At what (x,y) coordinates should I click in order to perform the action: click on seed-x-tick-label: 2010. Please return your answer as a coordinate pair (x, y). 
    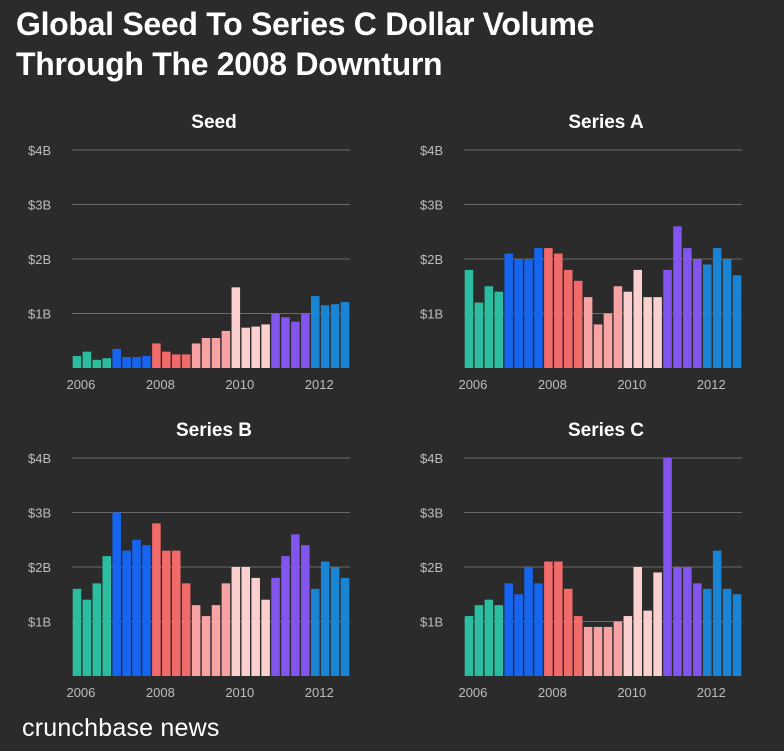
    Looking at the image, I should click on (239, 384).